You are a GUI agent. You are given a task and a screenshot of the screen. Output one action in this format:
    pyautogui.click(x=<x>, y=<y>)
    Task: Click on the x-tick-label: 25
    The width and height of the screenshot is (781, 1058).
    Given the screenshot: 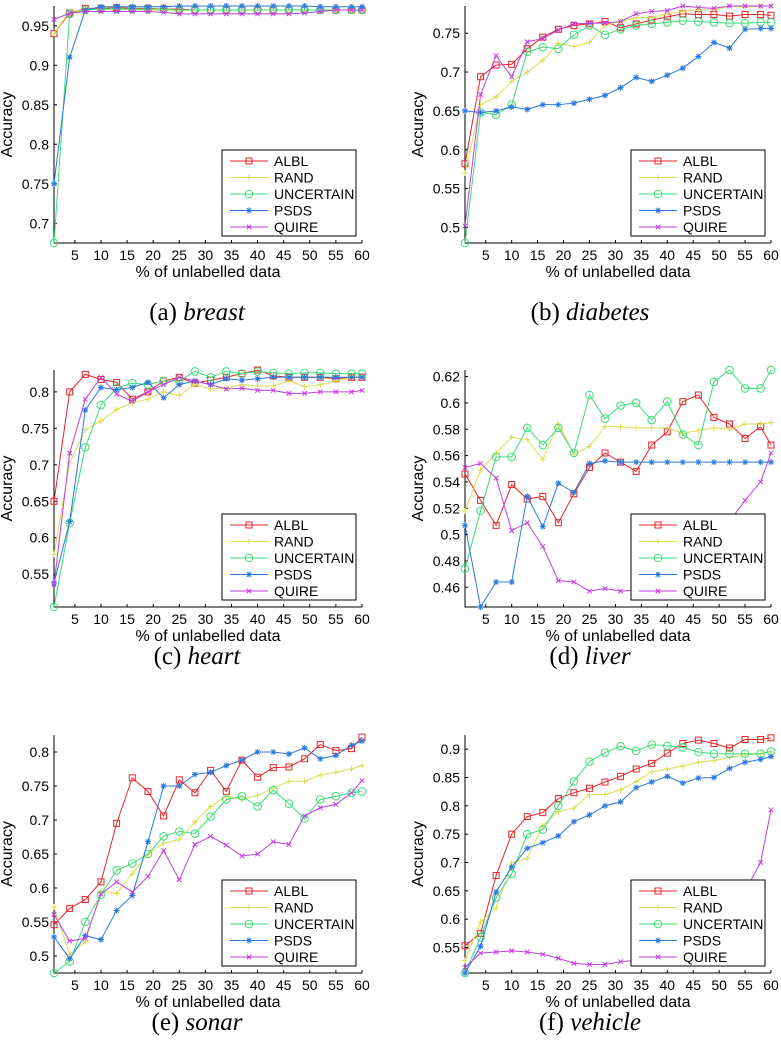 What is the action you would take?
    pyautogui.click(x=590, y=985)
    